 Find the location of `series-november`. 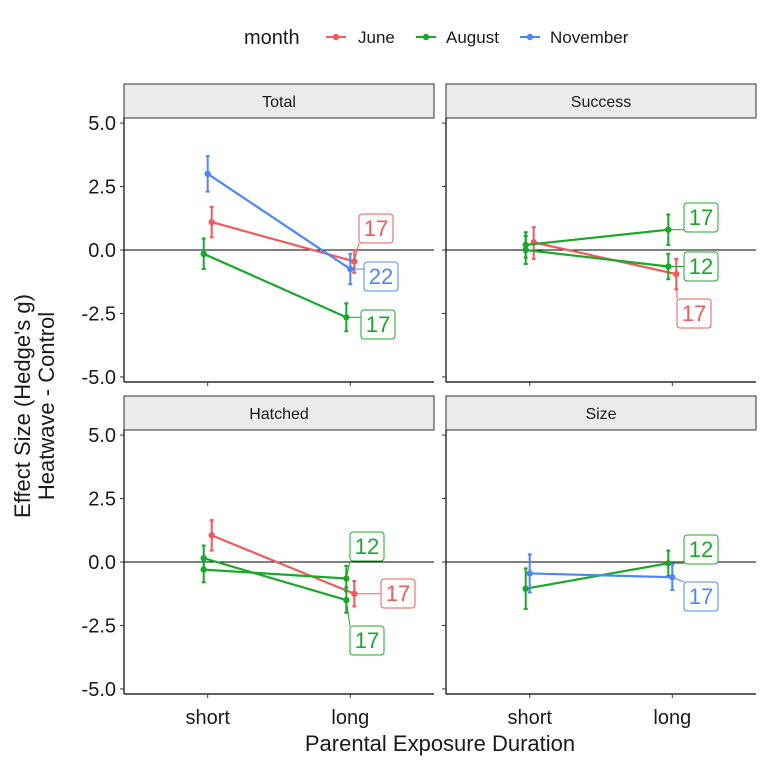

series-november is located at coordinates (601, 573).